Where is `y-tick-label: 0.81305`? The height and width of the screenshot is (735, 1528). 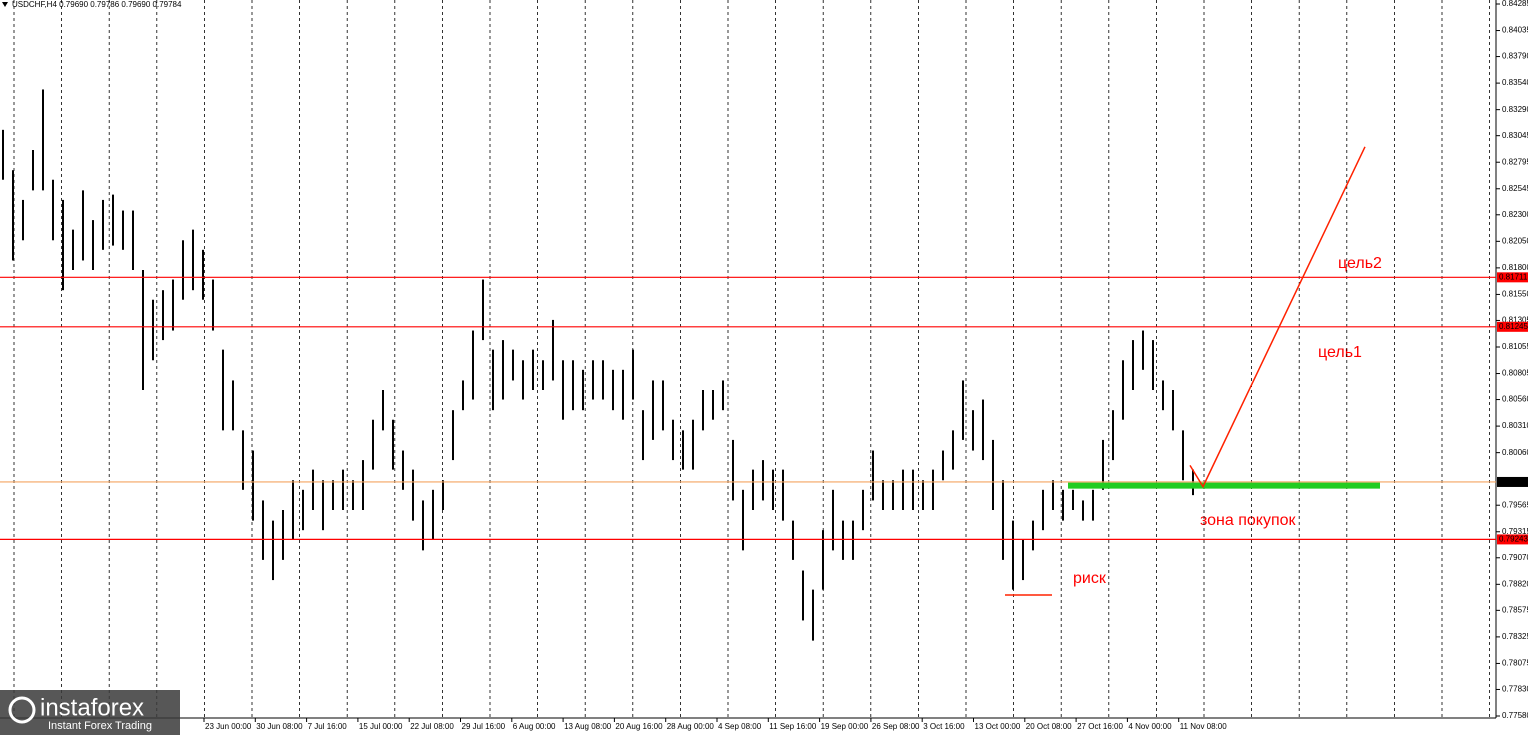
y-tick-label: 0.81305 is located at coordinates (1515, 320).